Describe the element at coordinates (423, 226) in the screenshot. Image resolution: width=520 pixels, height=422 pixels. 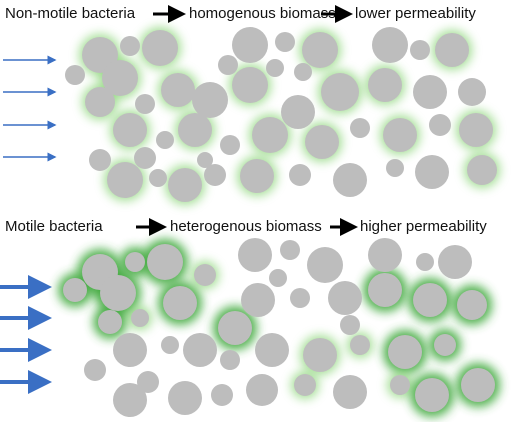
I see `label-right: higher permeability` at that location.